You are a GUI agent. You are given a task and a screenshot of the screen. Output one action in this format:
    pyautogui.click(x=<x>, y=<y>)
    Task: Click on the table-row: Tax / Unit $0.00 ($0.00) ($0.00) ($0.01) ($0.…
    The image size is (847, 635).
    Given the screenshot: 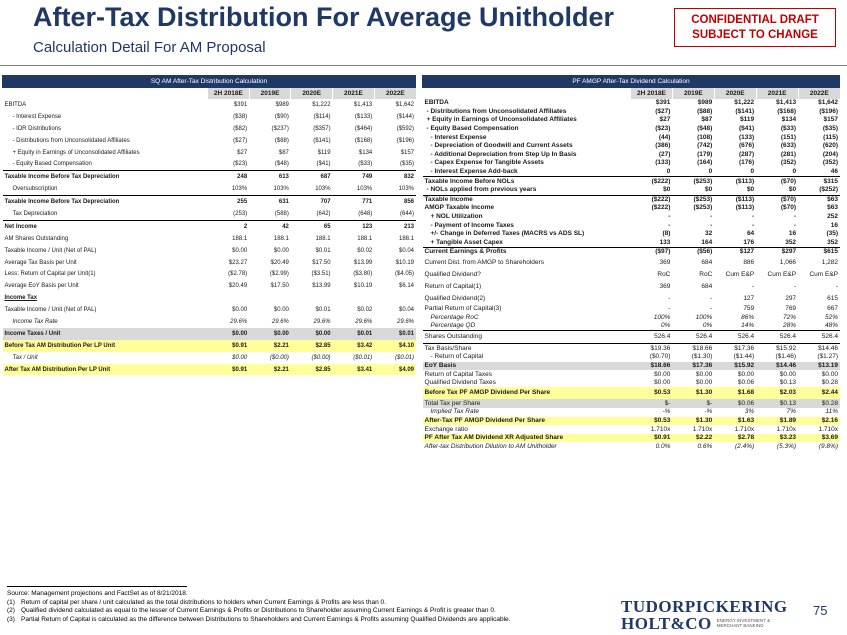 What is the action you would take?
    pyautogui.click(x=210, y=358)
    